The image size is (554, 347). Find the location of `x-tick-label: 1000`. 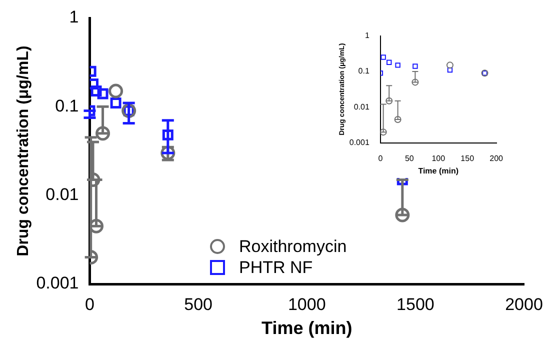

x-tick-label: 1000 is located at coordinates (307, 304).